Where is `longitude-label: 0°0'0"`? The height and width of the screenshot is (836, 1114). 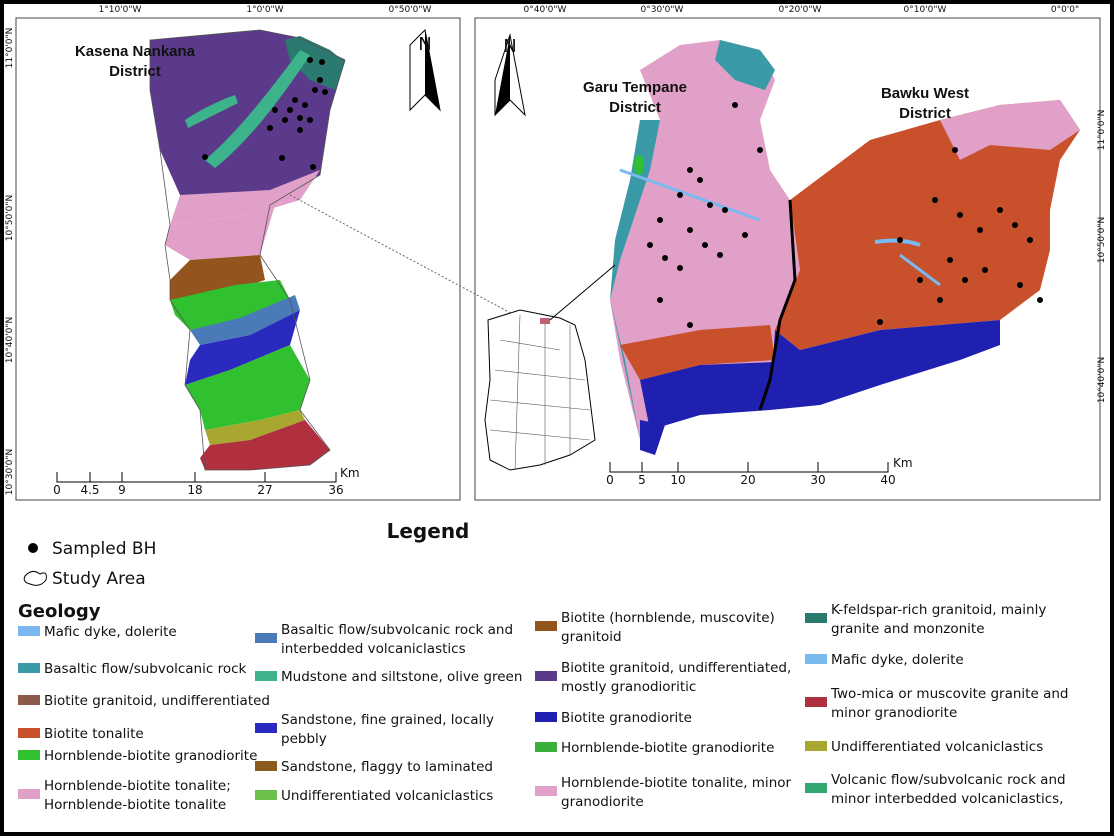 longitude-label: 0°0'0" is located at coordinates (1065, 10).